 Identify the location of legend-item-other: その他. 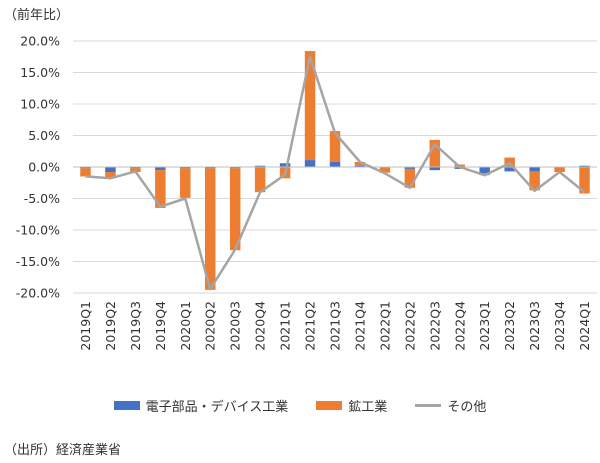
(450, 405).